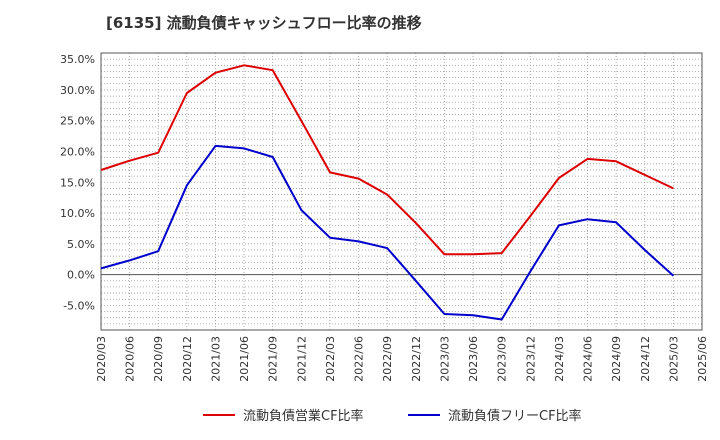  What do you see at coordinates (673, 359) in the screenshot?
I see `x-tick-label: 2025/03` at bounding box center [673, 359].